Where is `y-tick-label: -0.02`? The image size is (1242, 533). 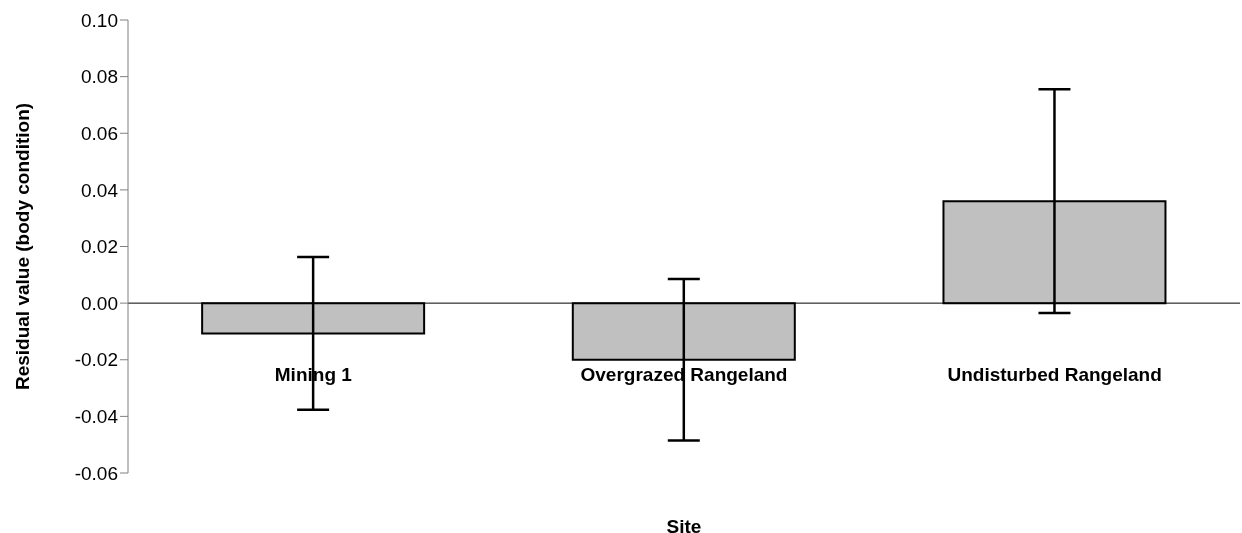
y-tick-label: -0.02 is located at coordinates (96, 360).